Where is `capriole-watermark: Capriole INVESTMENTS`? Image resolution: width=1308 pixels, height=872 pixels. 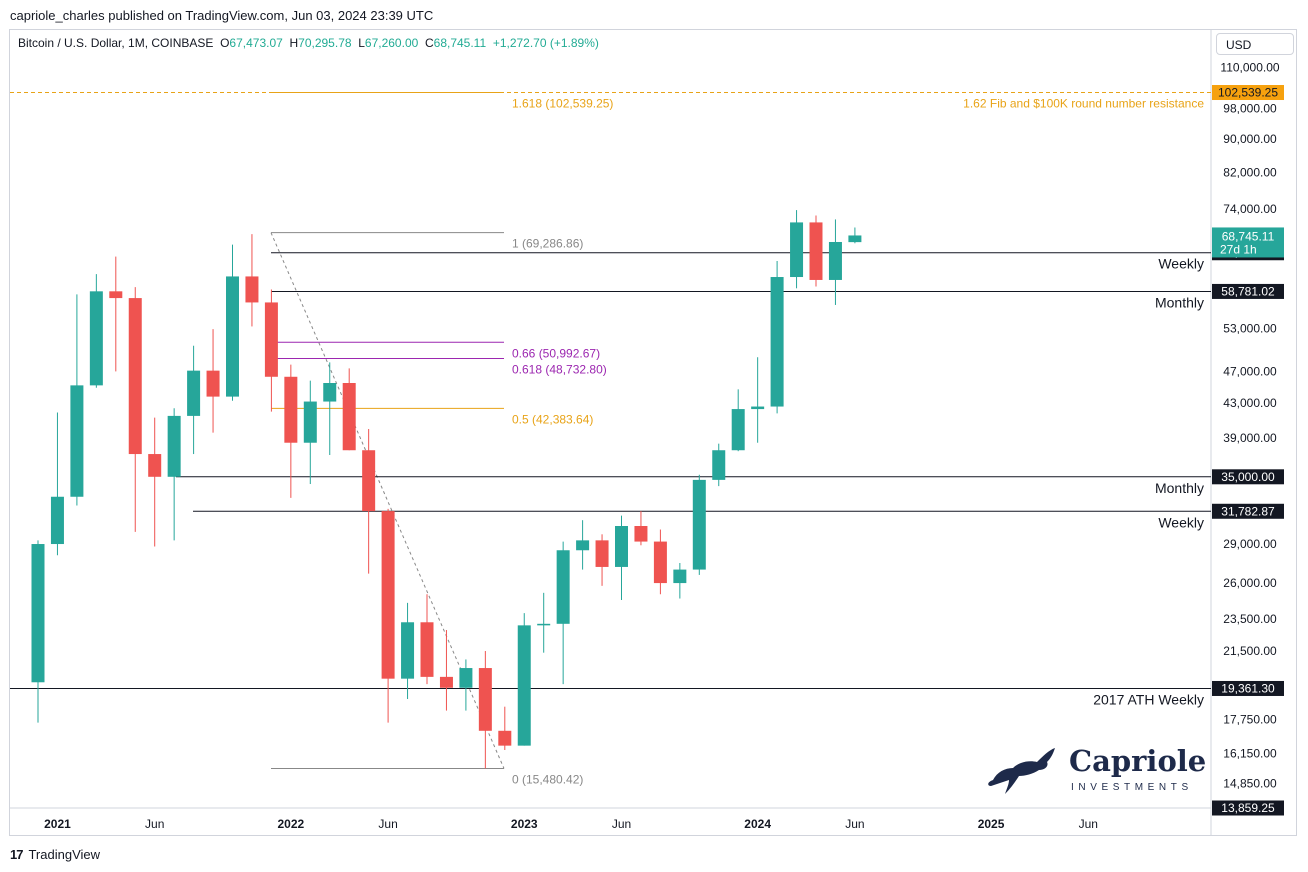 capriole-watermark: Capriole INVESTMENTS is located at coordinates (1095, 769).